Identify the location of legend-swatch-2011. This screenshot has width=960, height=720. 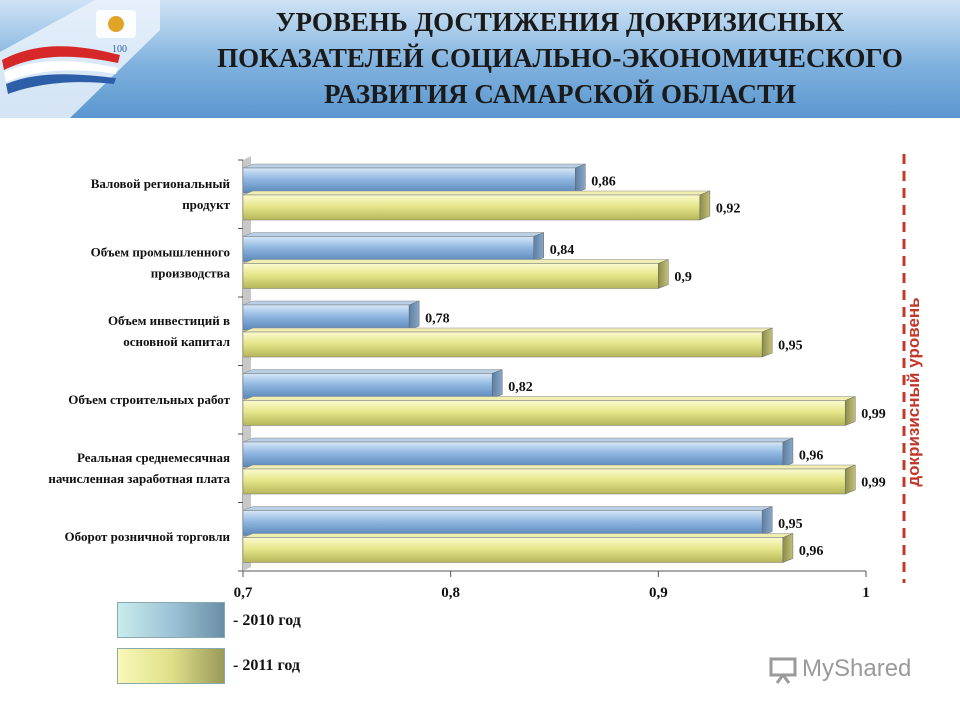
(171, 666).